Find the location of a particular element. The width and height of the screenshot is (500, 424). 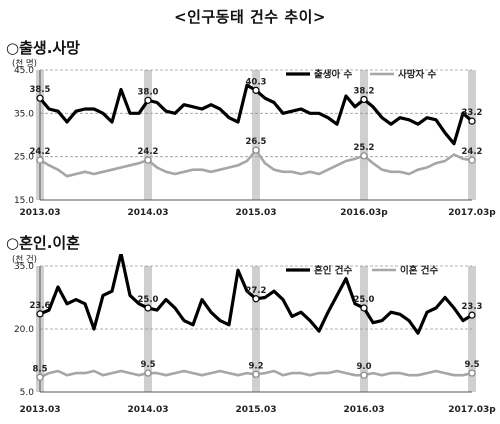

section-title-marriage-divorce: ○혼인.이혼 is located at coordinates (43, 243).